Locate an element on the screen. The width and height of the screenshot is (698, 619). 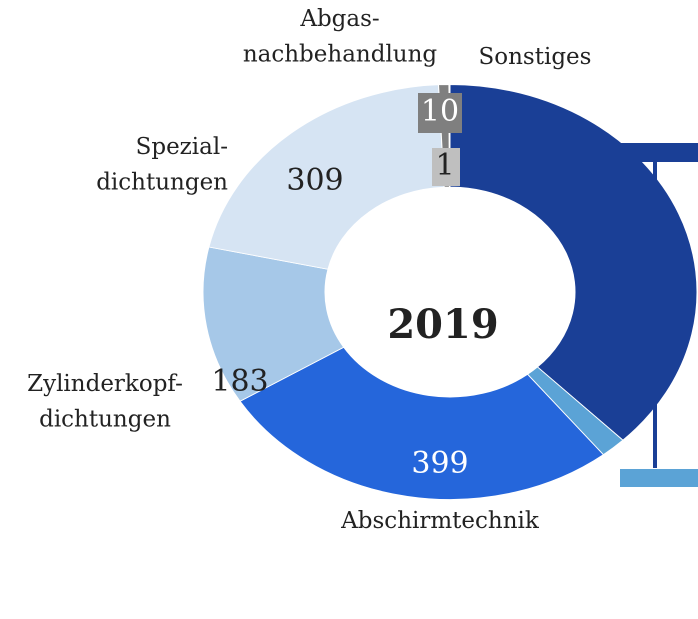
label-line: Spezial- is located at coordinates (182, 147).